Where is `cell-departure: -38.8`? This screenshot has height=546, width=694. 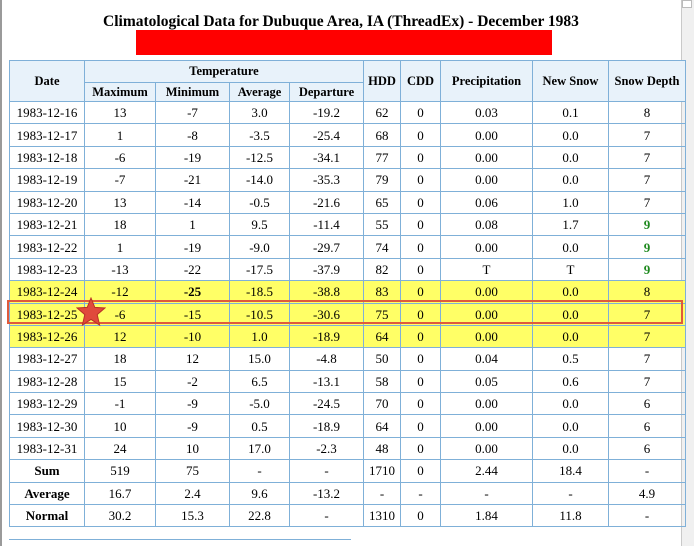 cell-departure: -38.8 is located at coordinates (327, 292).